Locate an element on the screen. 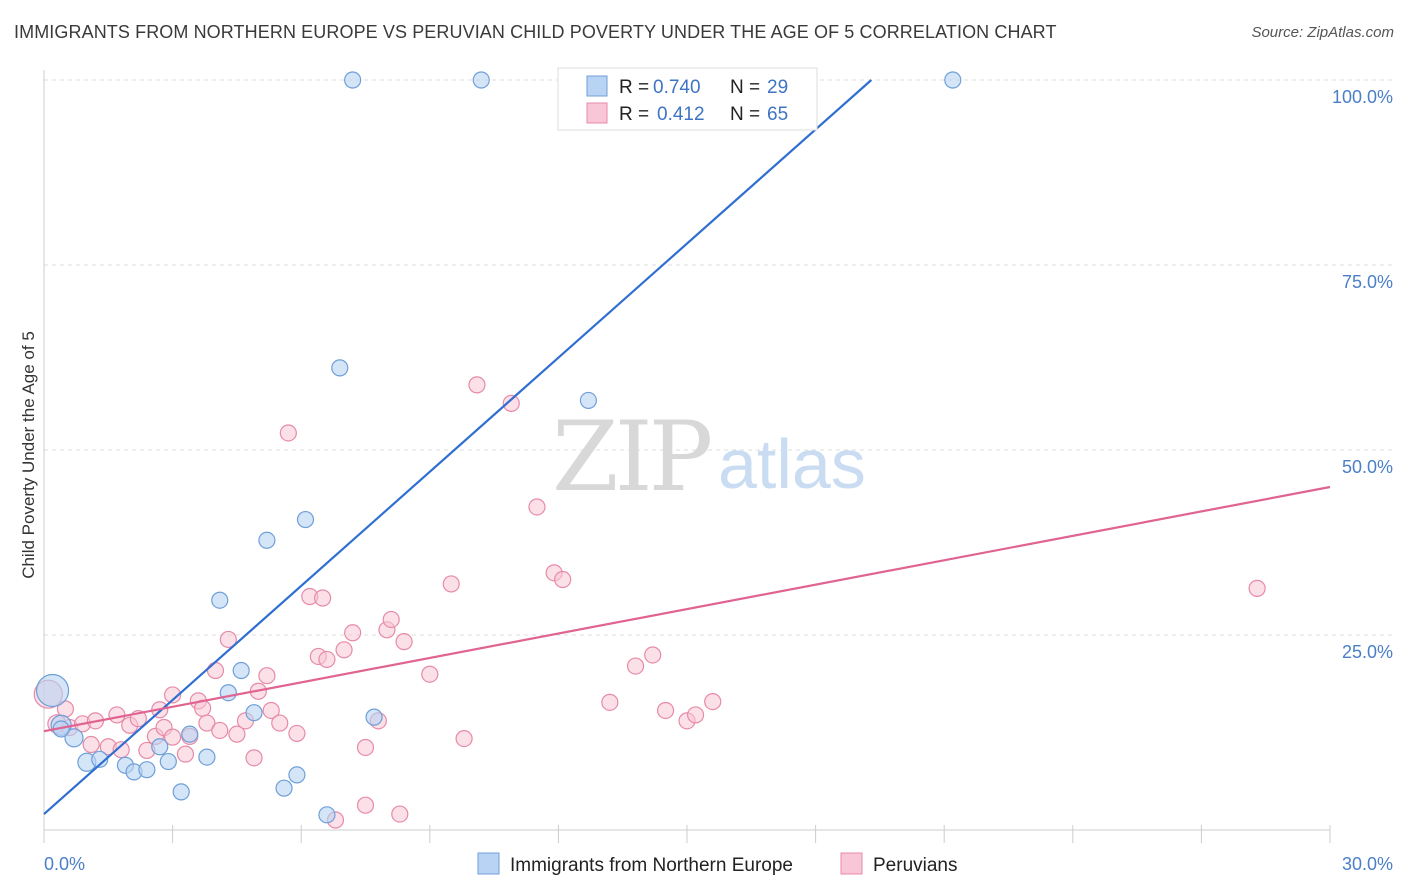  bottom-legend-label-northern-europe: Immigrants from Northern Europe is located at coordinates (651, 865).